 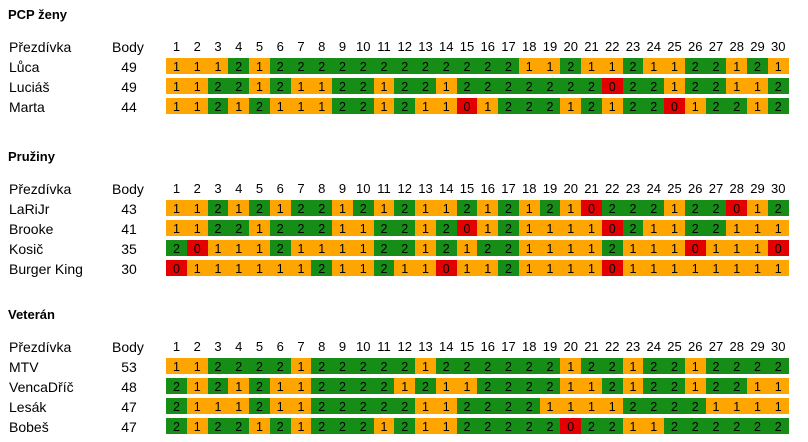 I want to click on player-name: LaRiJr, so click(x=29, y=209).